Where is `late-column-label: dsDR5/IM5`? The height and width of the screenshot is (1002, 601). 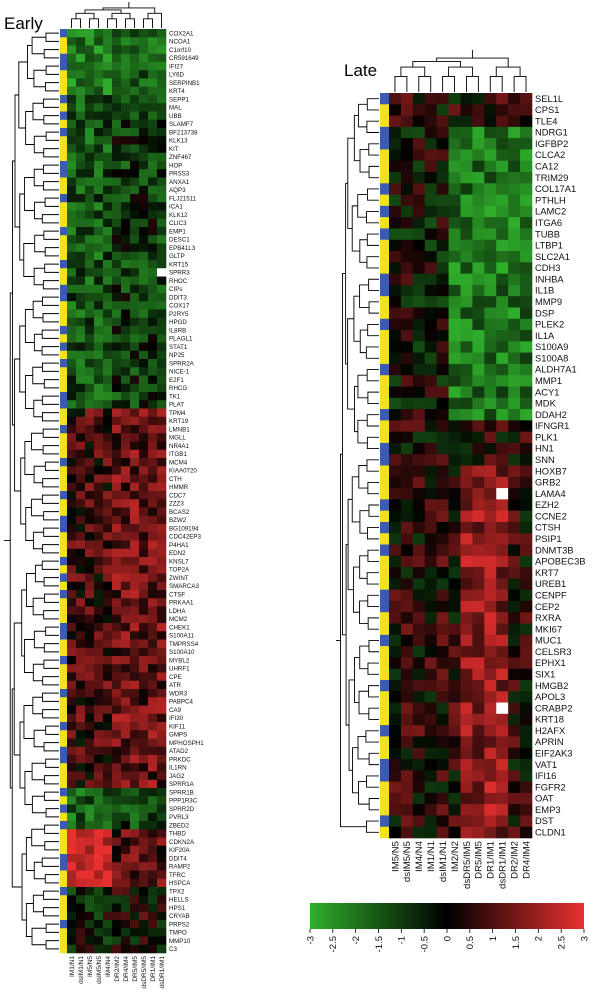 late-column-label: dsDR5/IM5 is located at coordinates (467, 865).